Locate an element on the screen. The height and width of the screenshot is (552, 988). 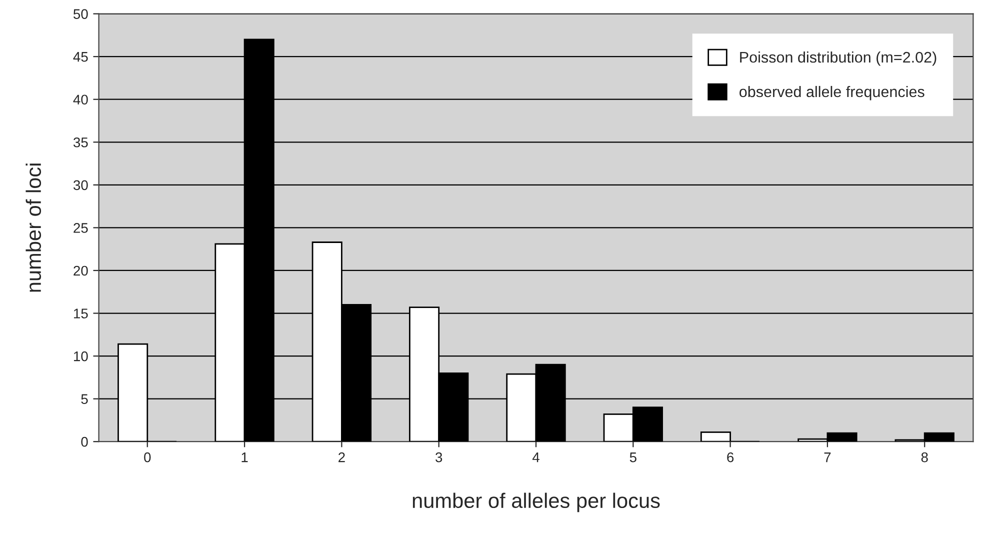
y-tick-label: 35 is located at coordinates (80, 142).